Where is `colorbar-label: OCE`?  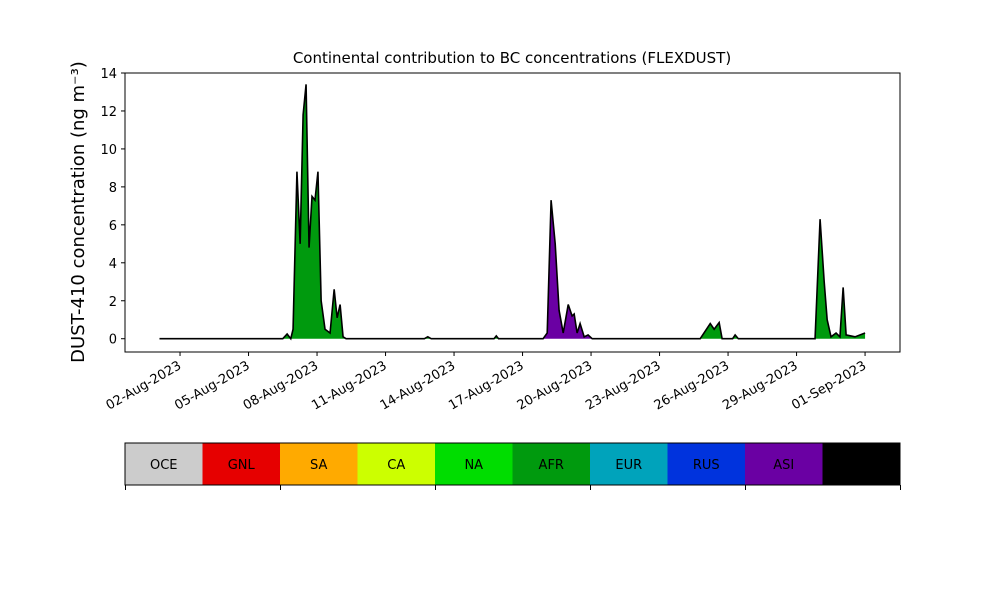
colorbar-label: OCE is located at coordinates (164, 465).